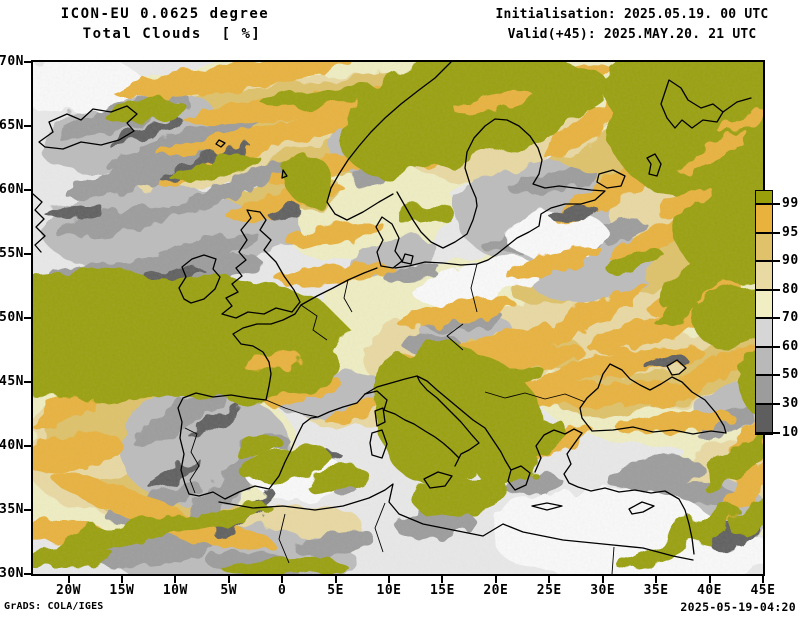 The width and height of the screenshot is (800, 618). I want to click on colorbar-tick-label: 95, so click(790, 232).